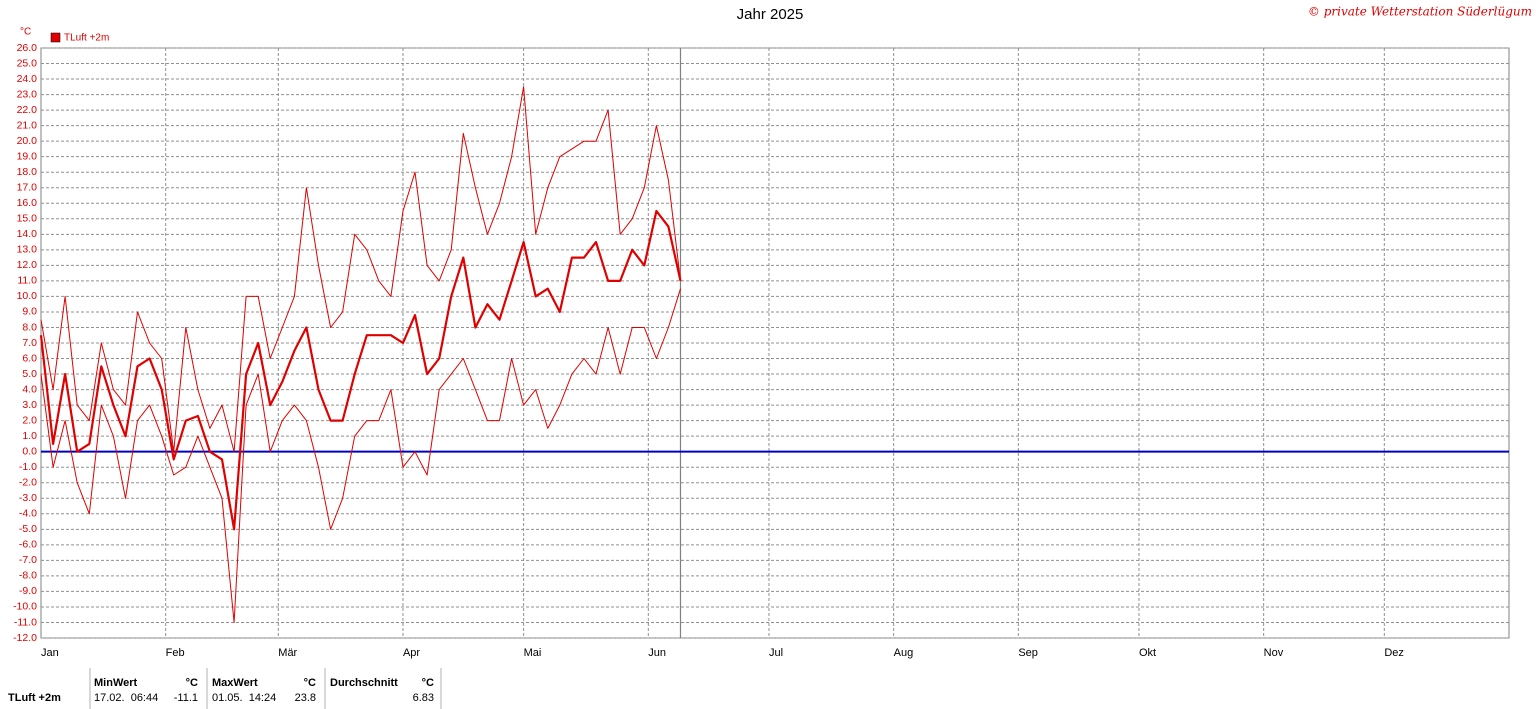  What do you see at coordinates (27, 79) in the screenshot?
I see `y-tick-label: 24.0` at bounding box center [27, 79].